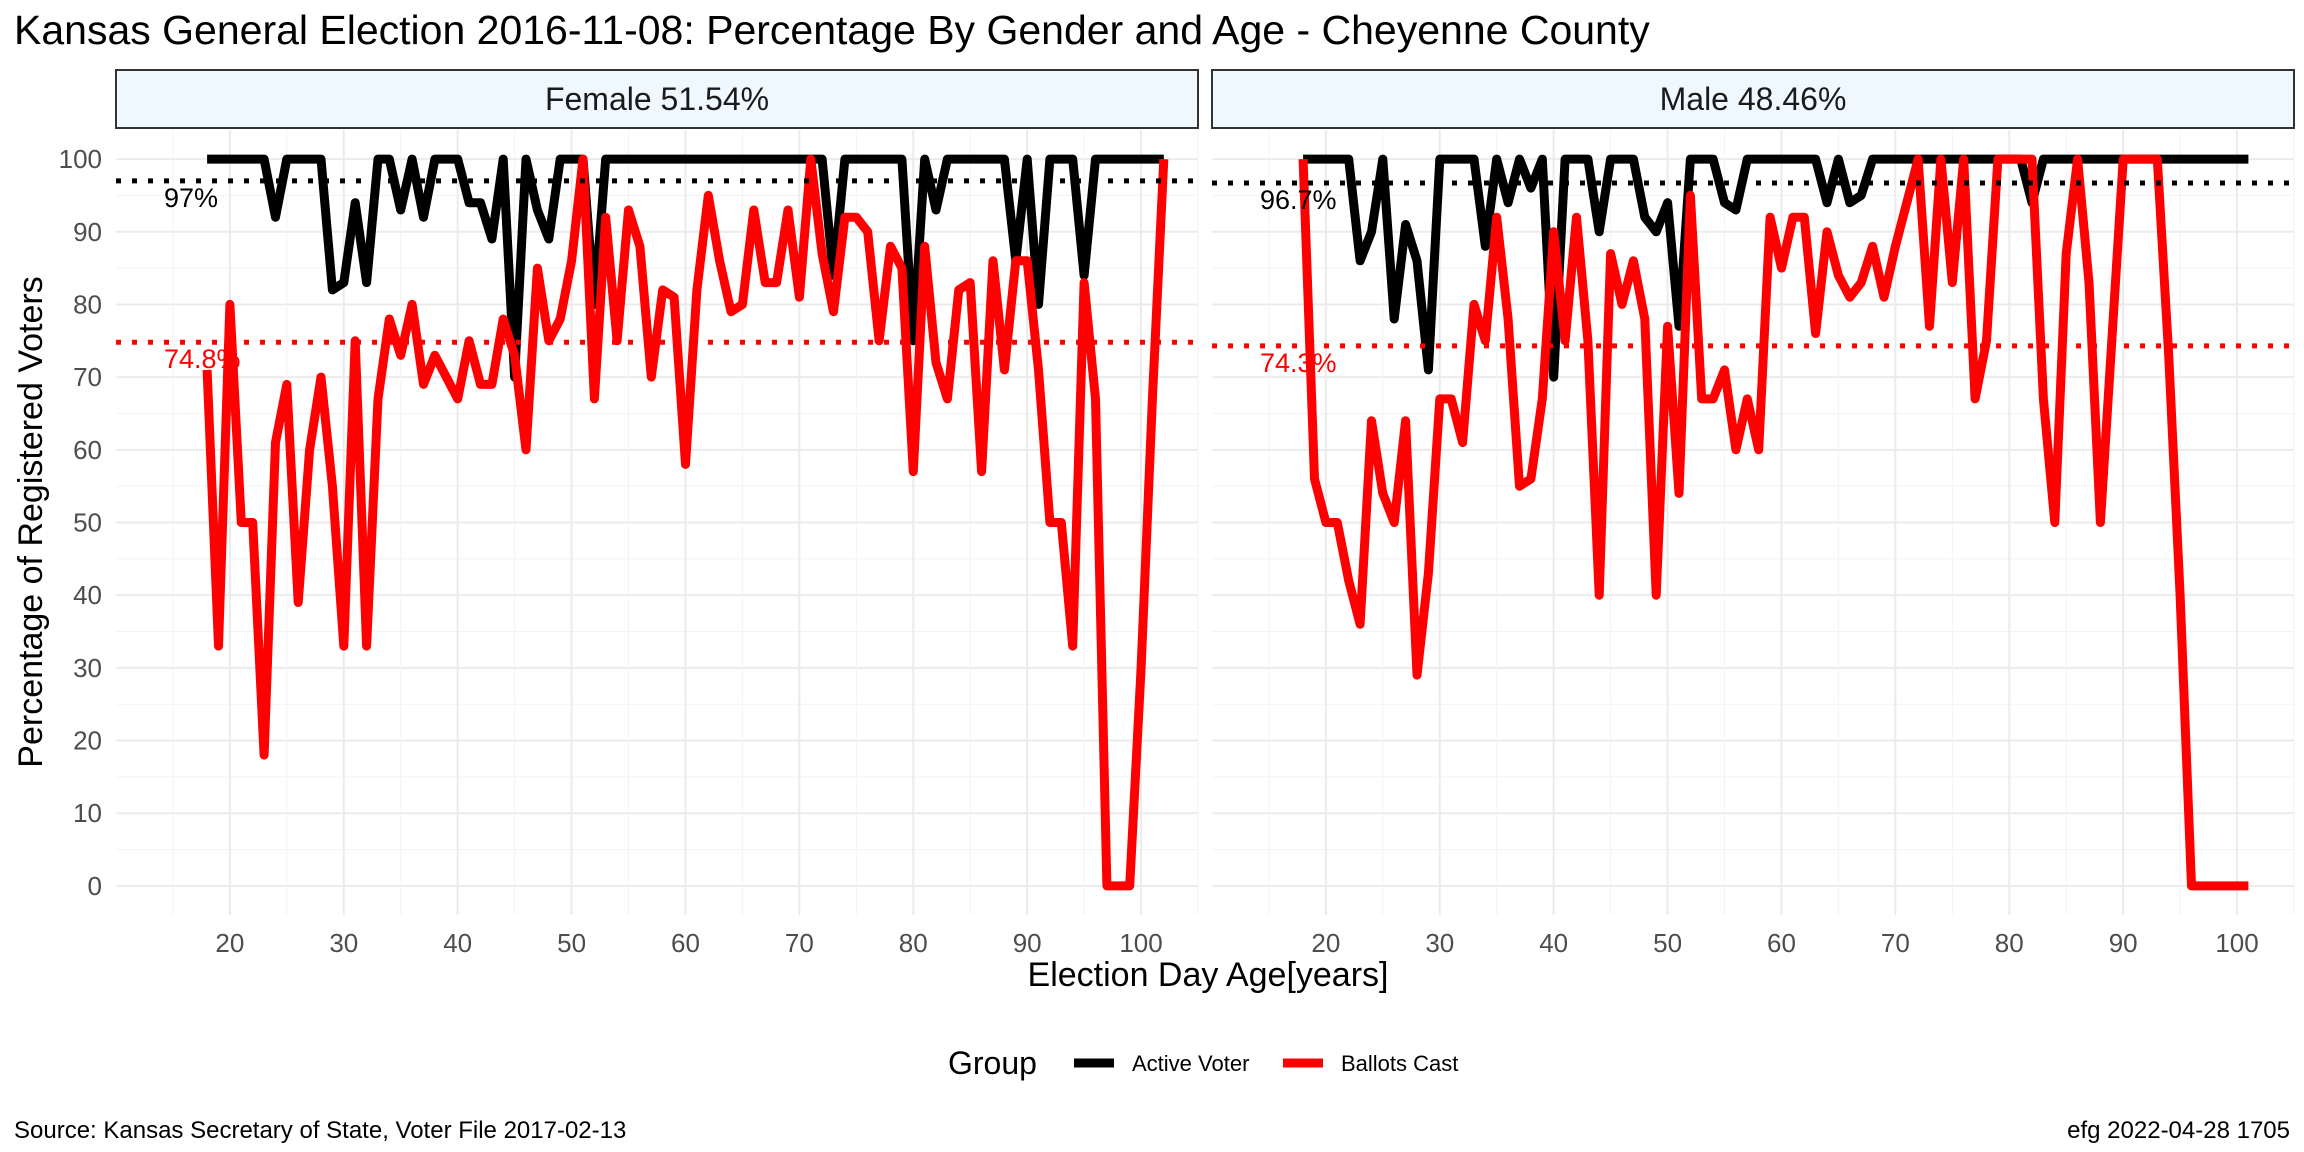  I want to click on x-ticks-male: 20 30 40 50 60 70 80 90 100, so click(1784, 943).